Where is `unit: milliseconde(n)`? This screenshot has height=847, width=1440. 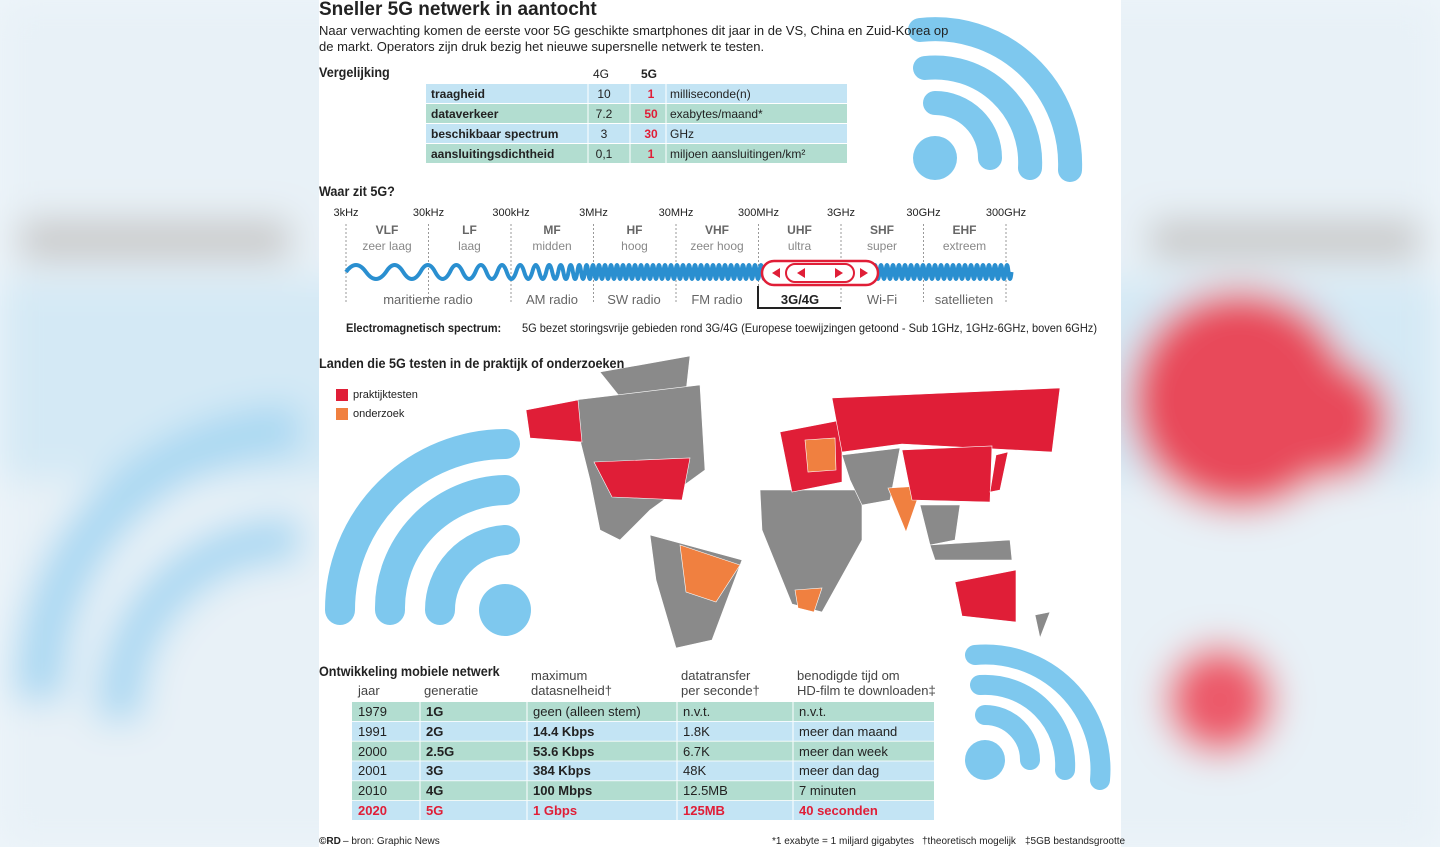 unit: milliseconde(n) is located at coordinates (710, 94).